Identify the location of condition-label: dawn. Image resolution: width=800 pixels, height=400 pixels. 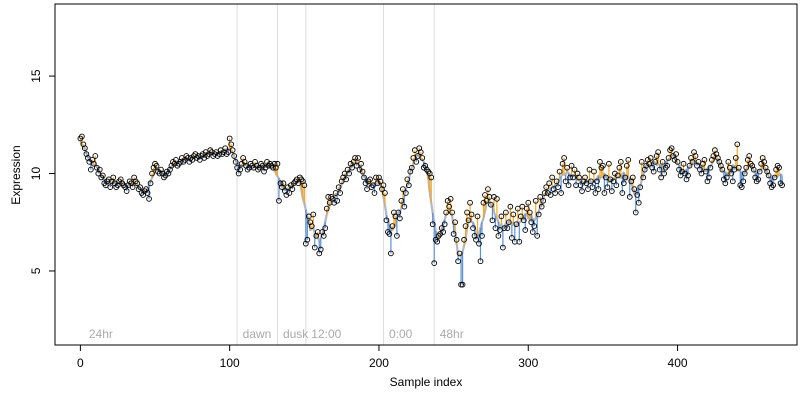
(257, 334).